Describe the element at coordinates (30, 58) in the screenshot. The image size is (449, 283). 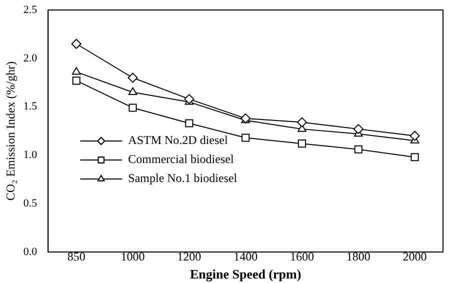
I see `y-tick-label: 2.0` at that location.